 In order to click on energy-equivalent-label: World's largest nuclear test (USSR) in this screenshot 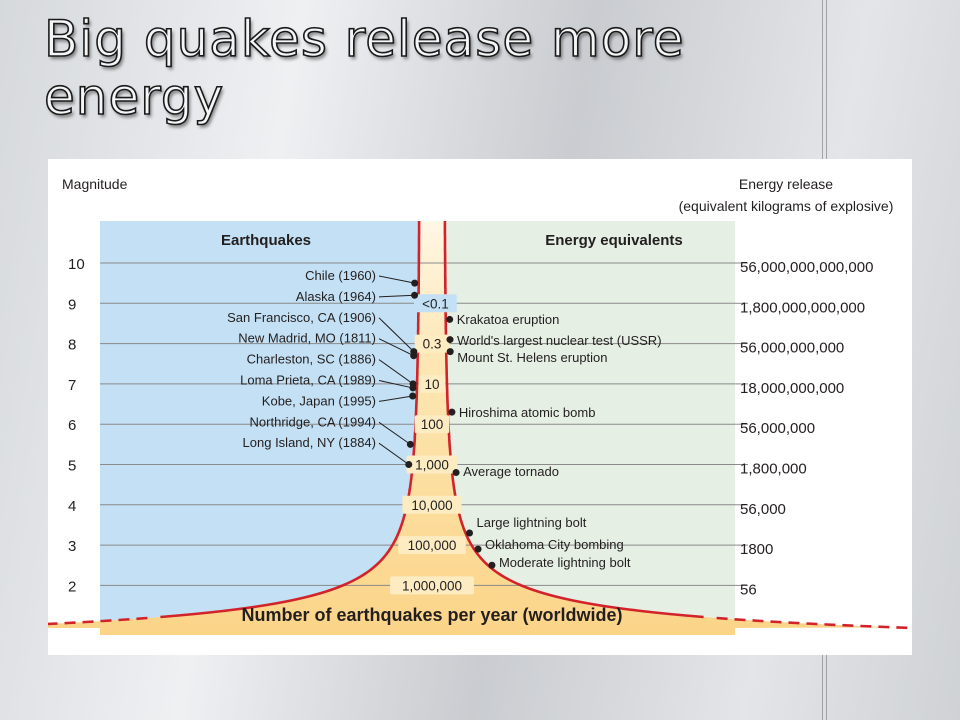, I will do `click(559, 340)`.